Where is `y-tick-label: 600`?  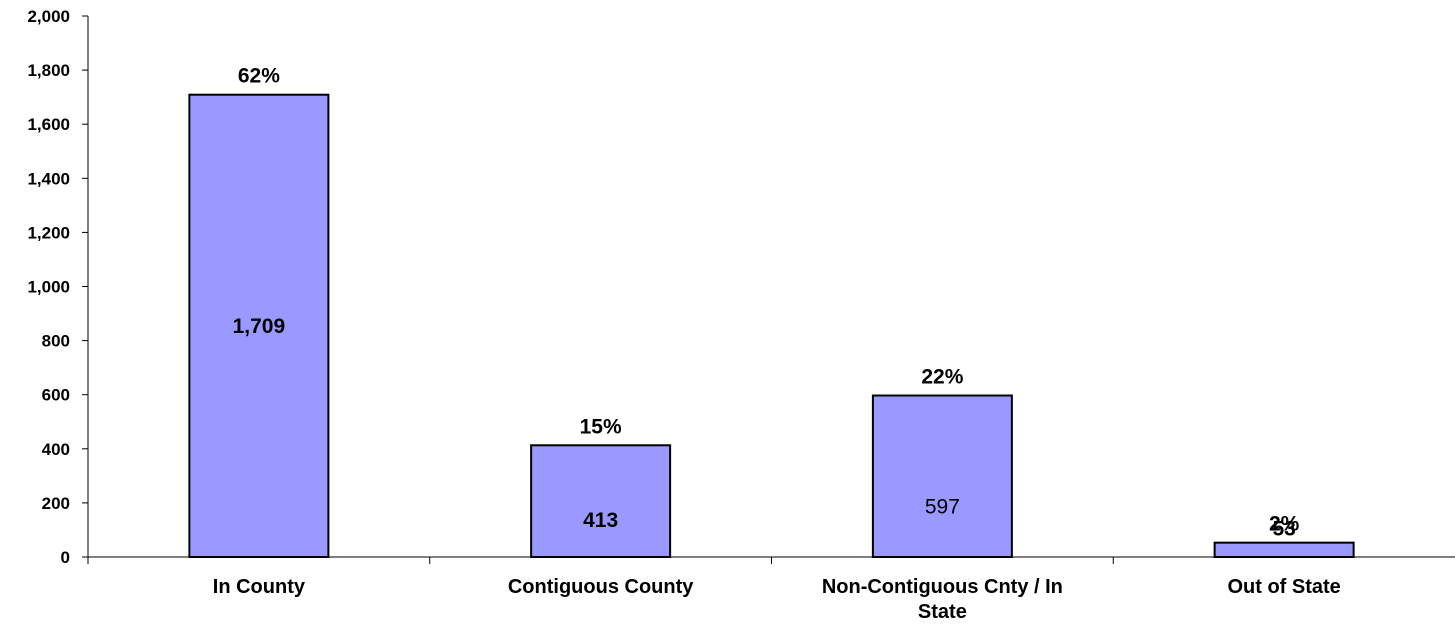 y-tick-label: 600 is located at coordinates (56, 395).